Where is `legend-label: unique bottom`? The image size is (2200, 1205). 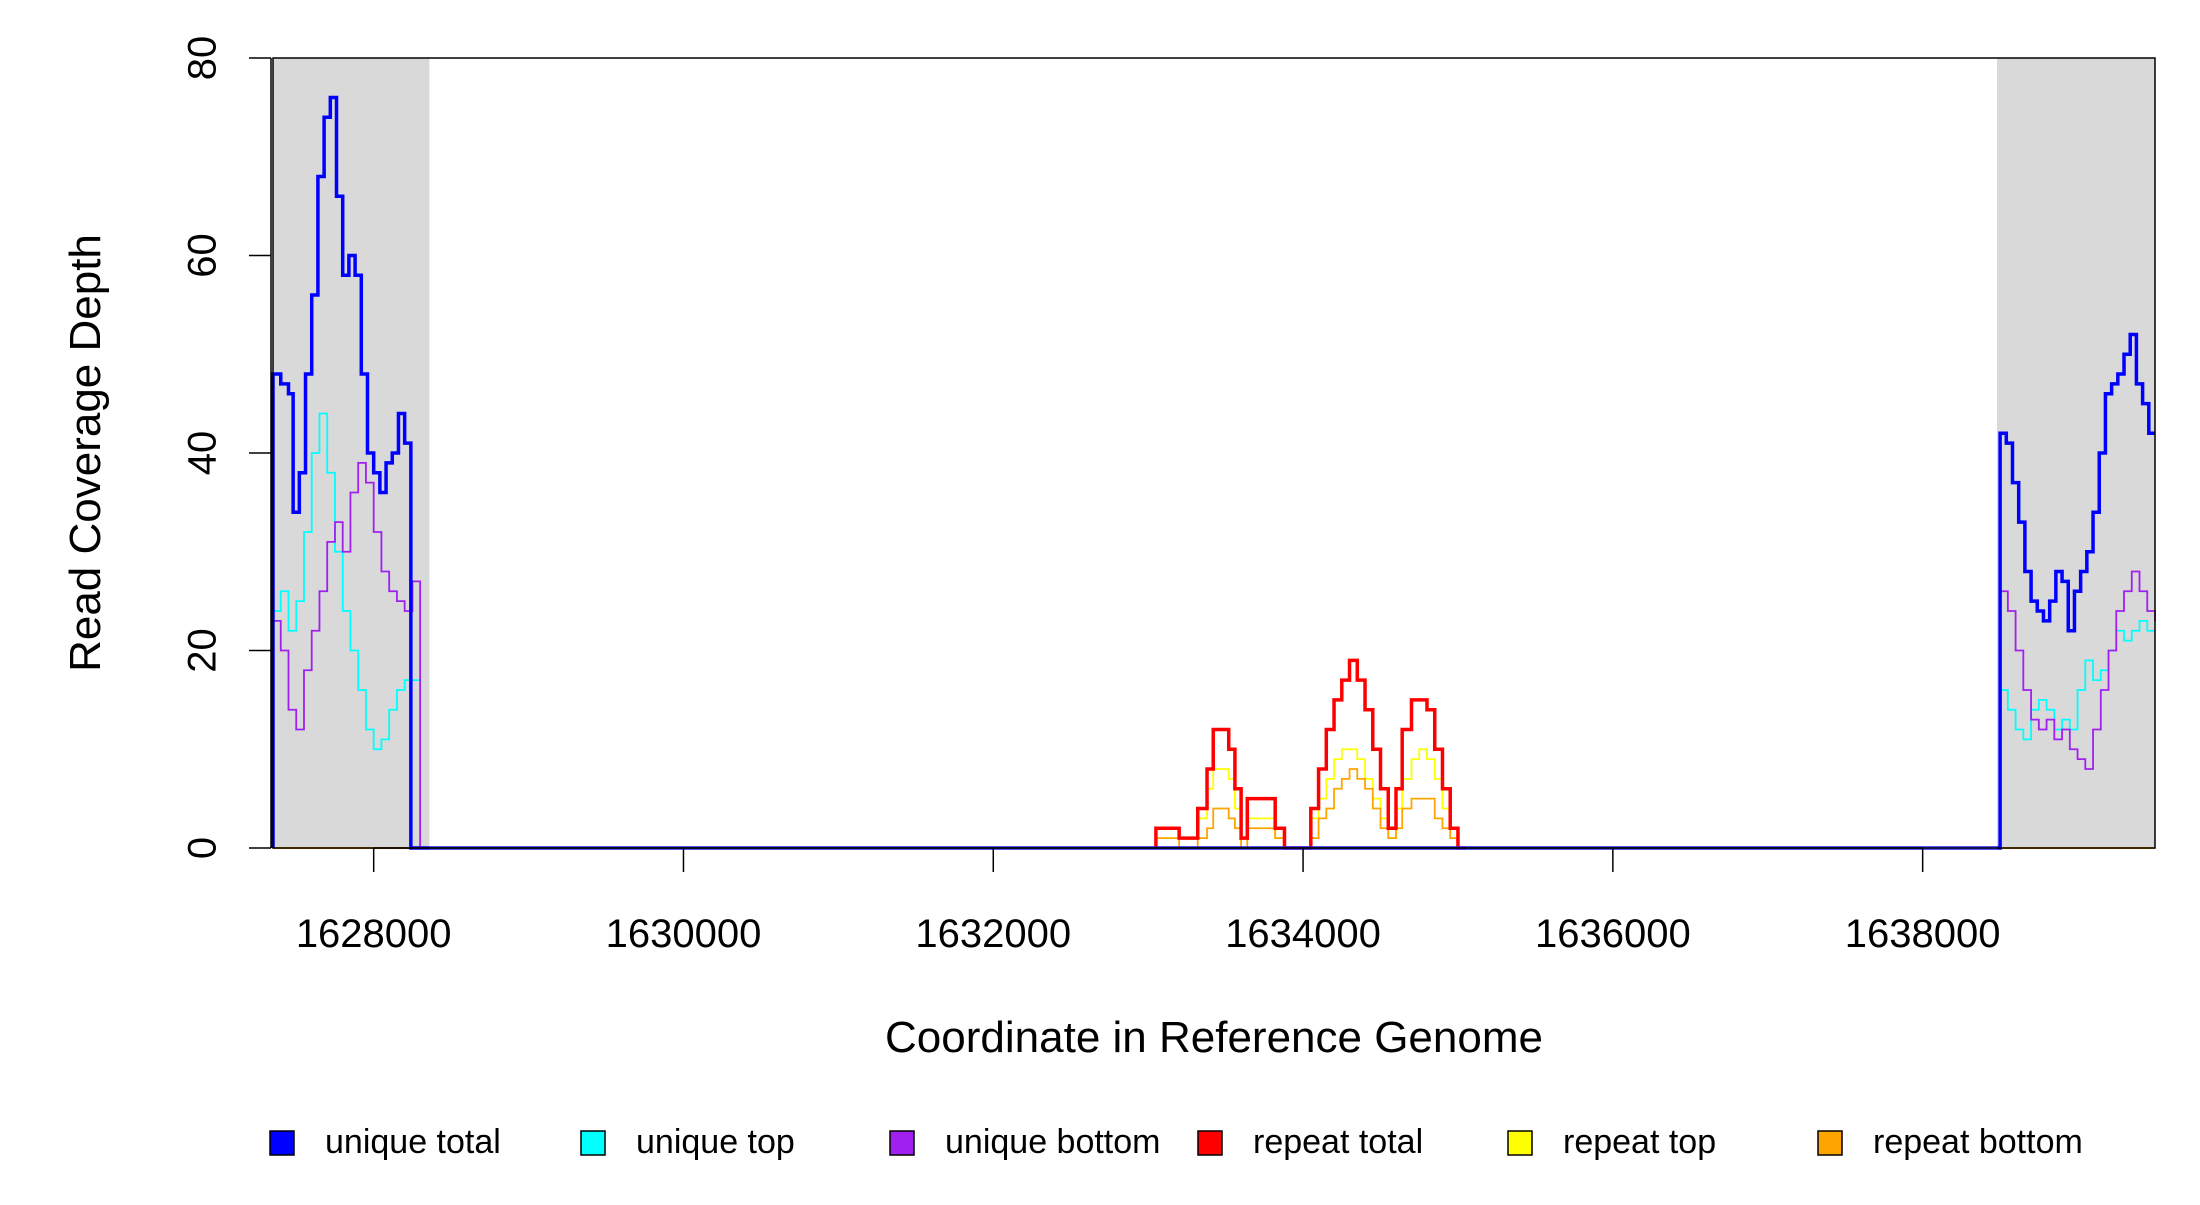
legend-label: unique bottom is located at coordinates (1053, 1142).